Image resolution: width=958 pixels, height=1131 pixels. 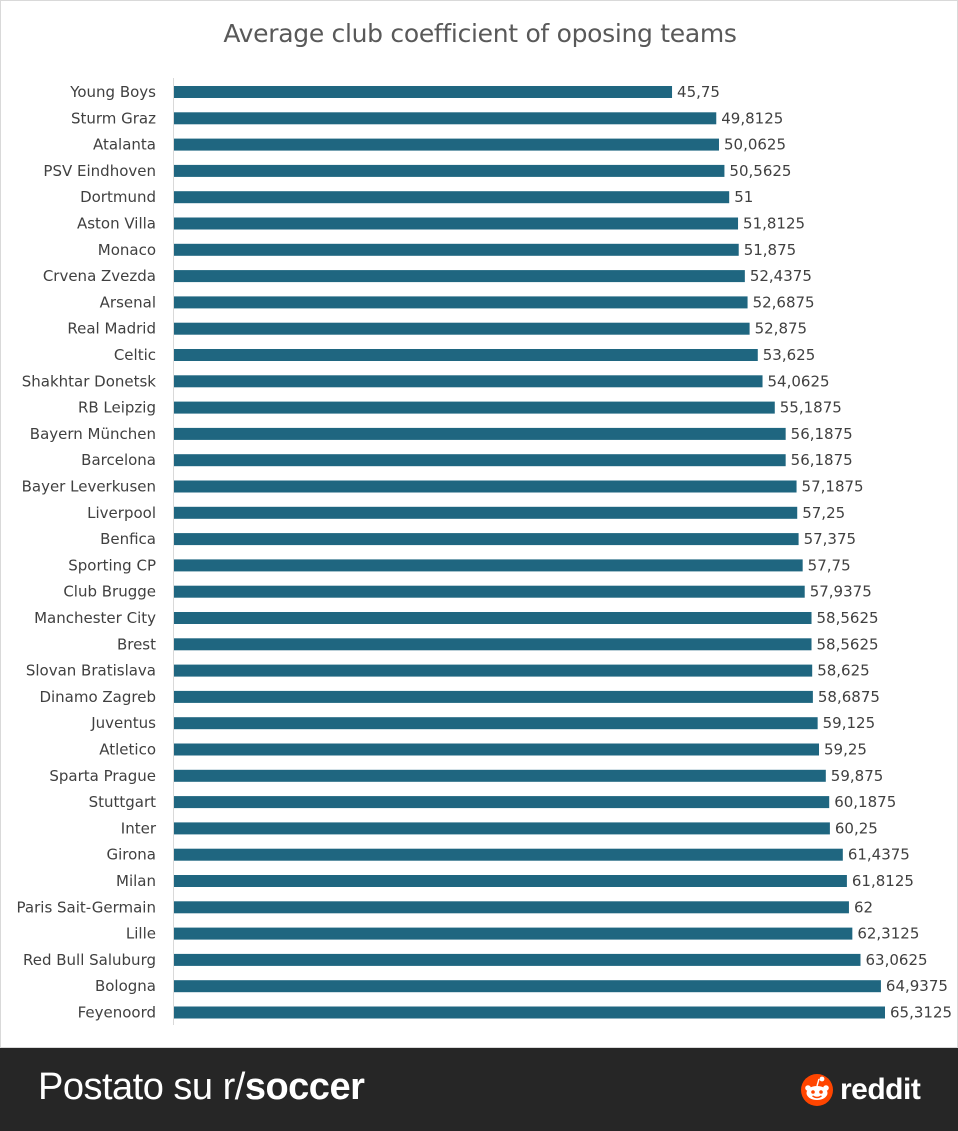 What do you see at coordinates (95, 618) in the screenshot?
I see `category-label: Manchester City` at bounding box center [95, 618].